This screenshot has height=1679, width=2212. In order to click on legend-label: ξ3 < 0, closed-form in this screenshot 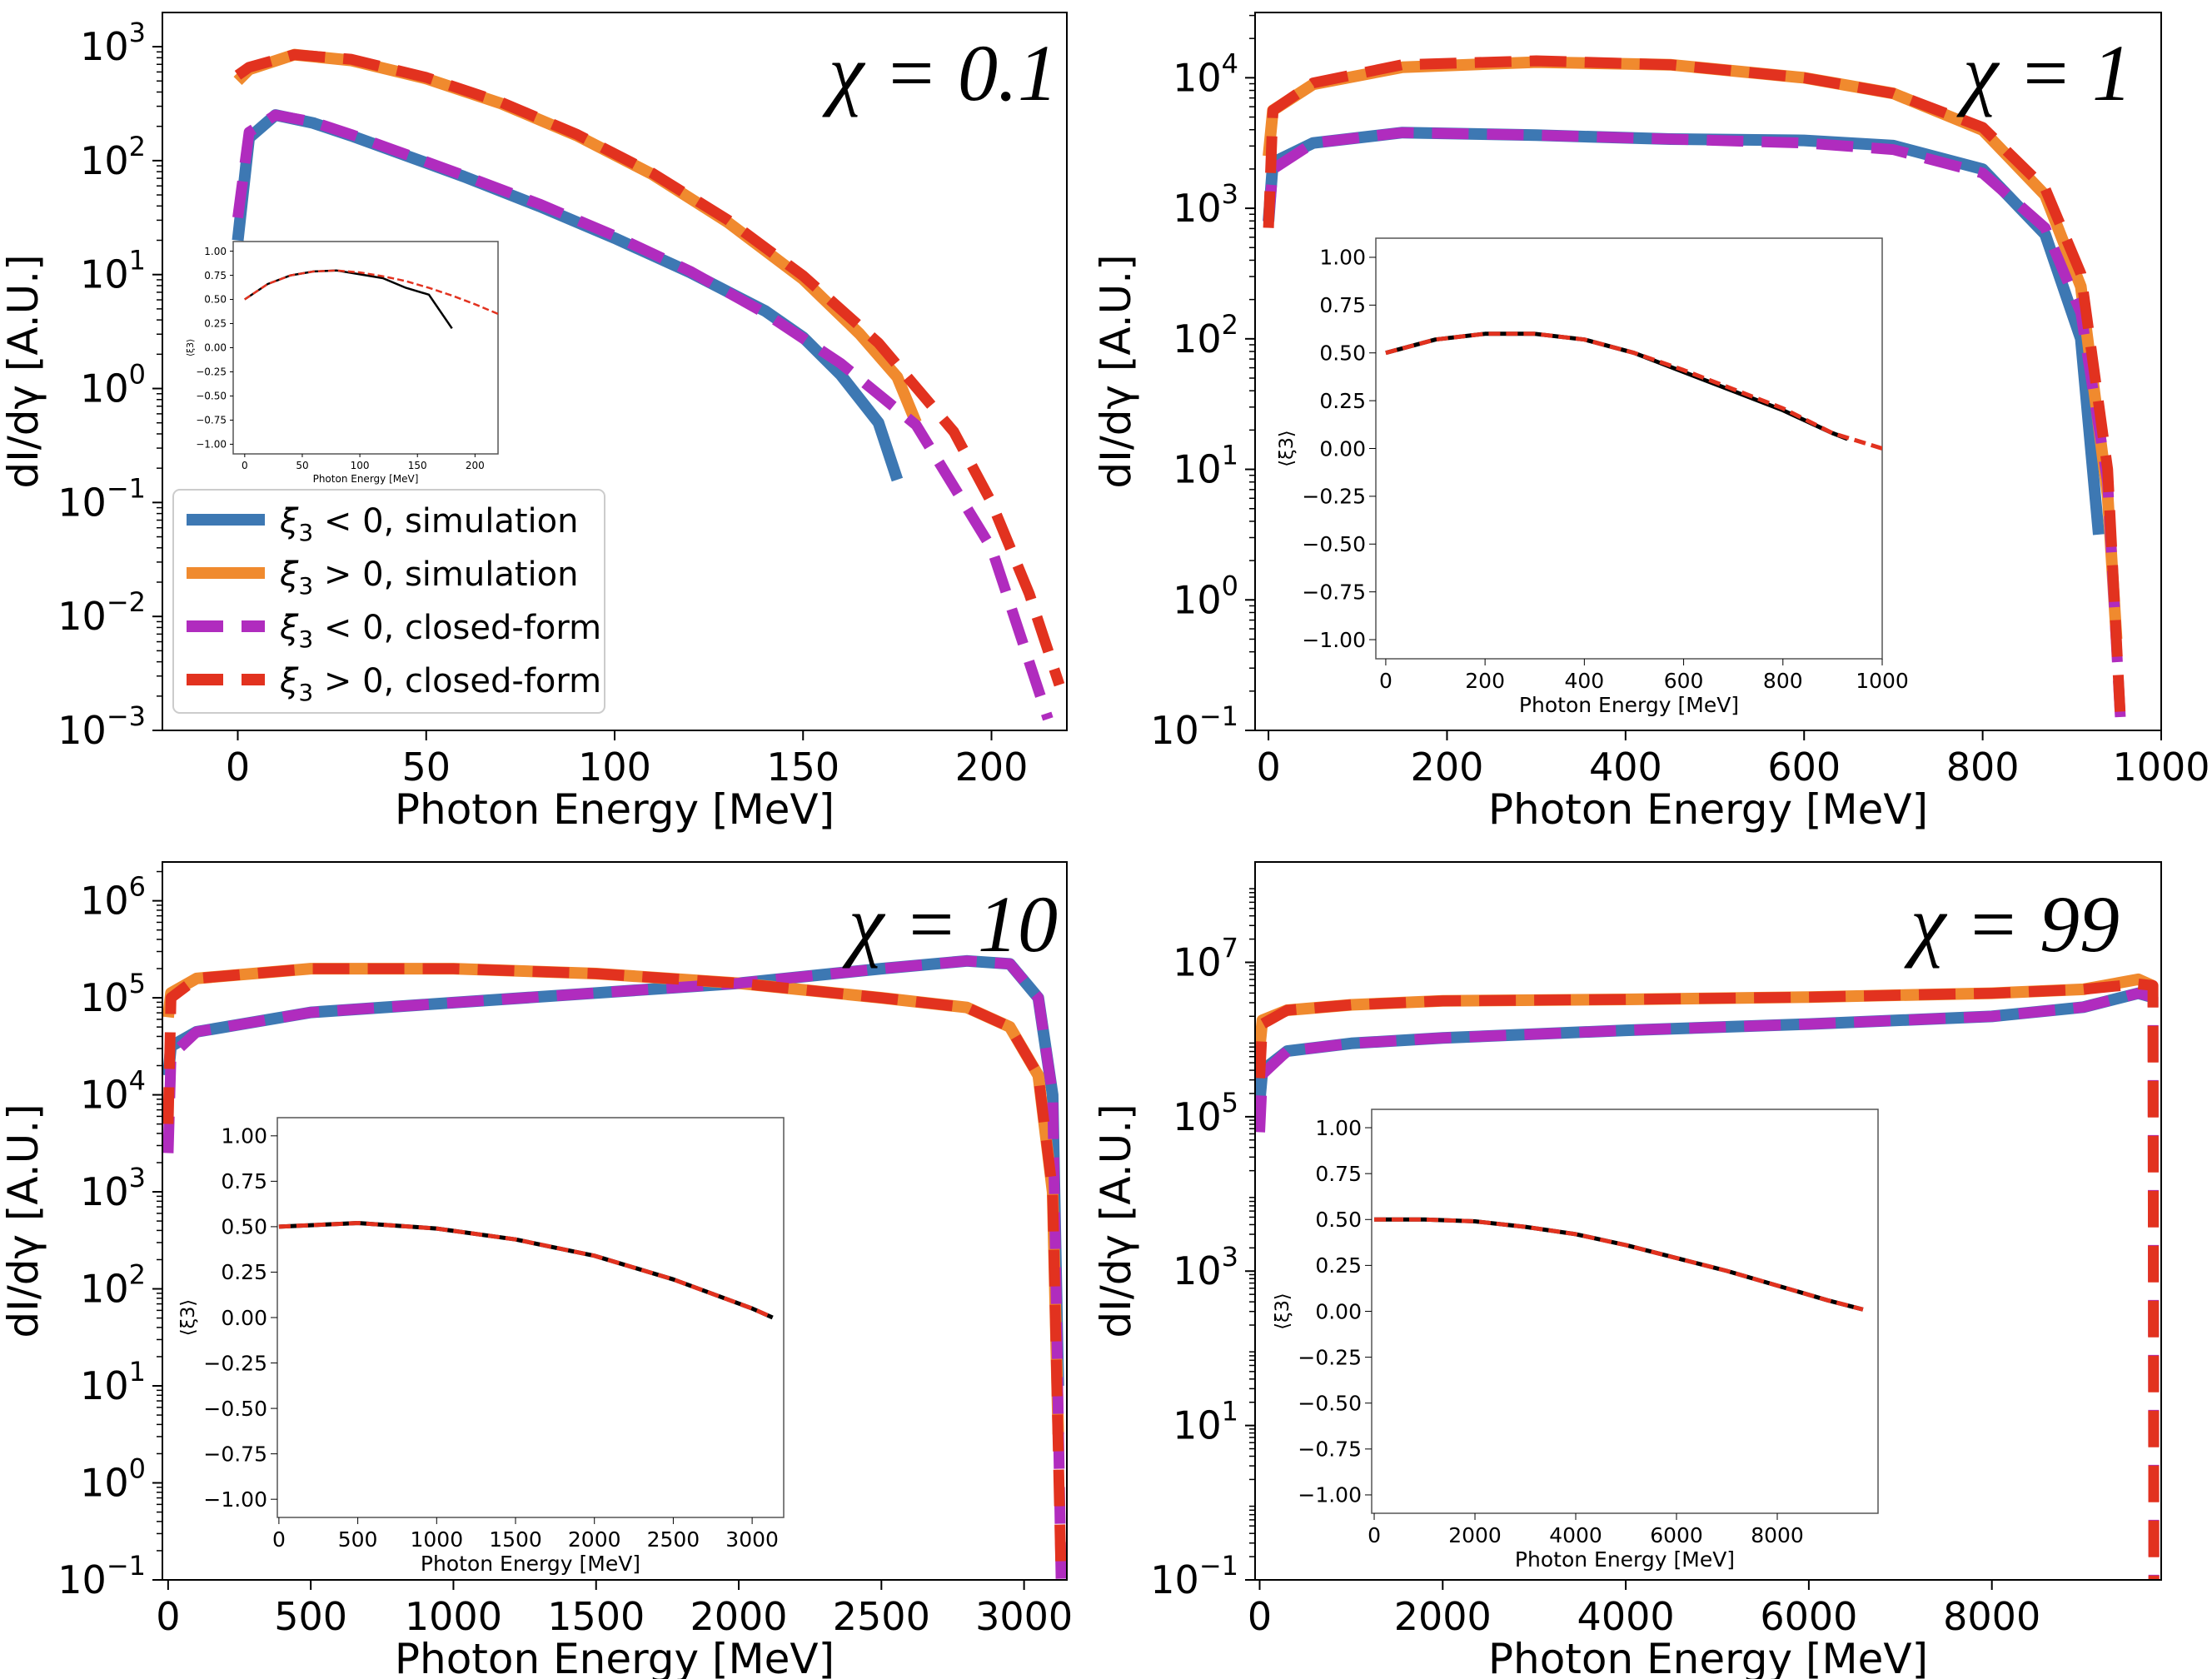, I will do `click(440, 631)`.